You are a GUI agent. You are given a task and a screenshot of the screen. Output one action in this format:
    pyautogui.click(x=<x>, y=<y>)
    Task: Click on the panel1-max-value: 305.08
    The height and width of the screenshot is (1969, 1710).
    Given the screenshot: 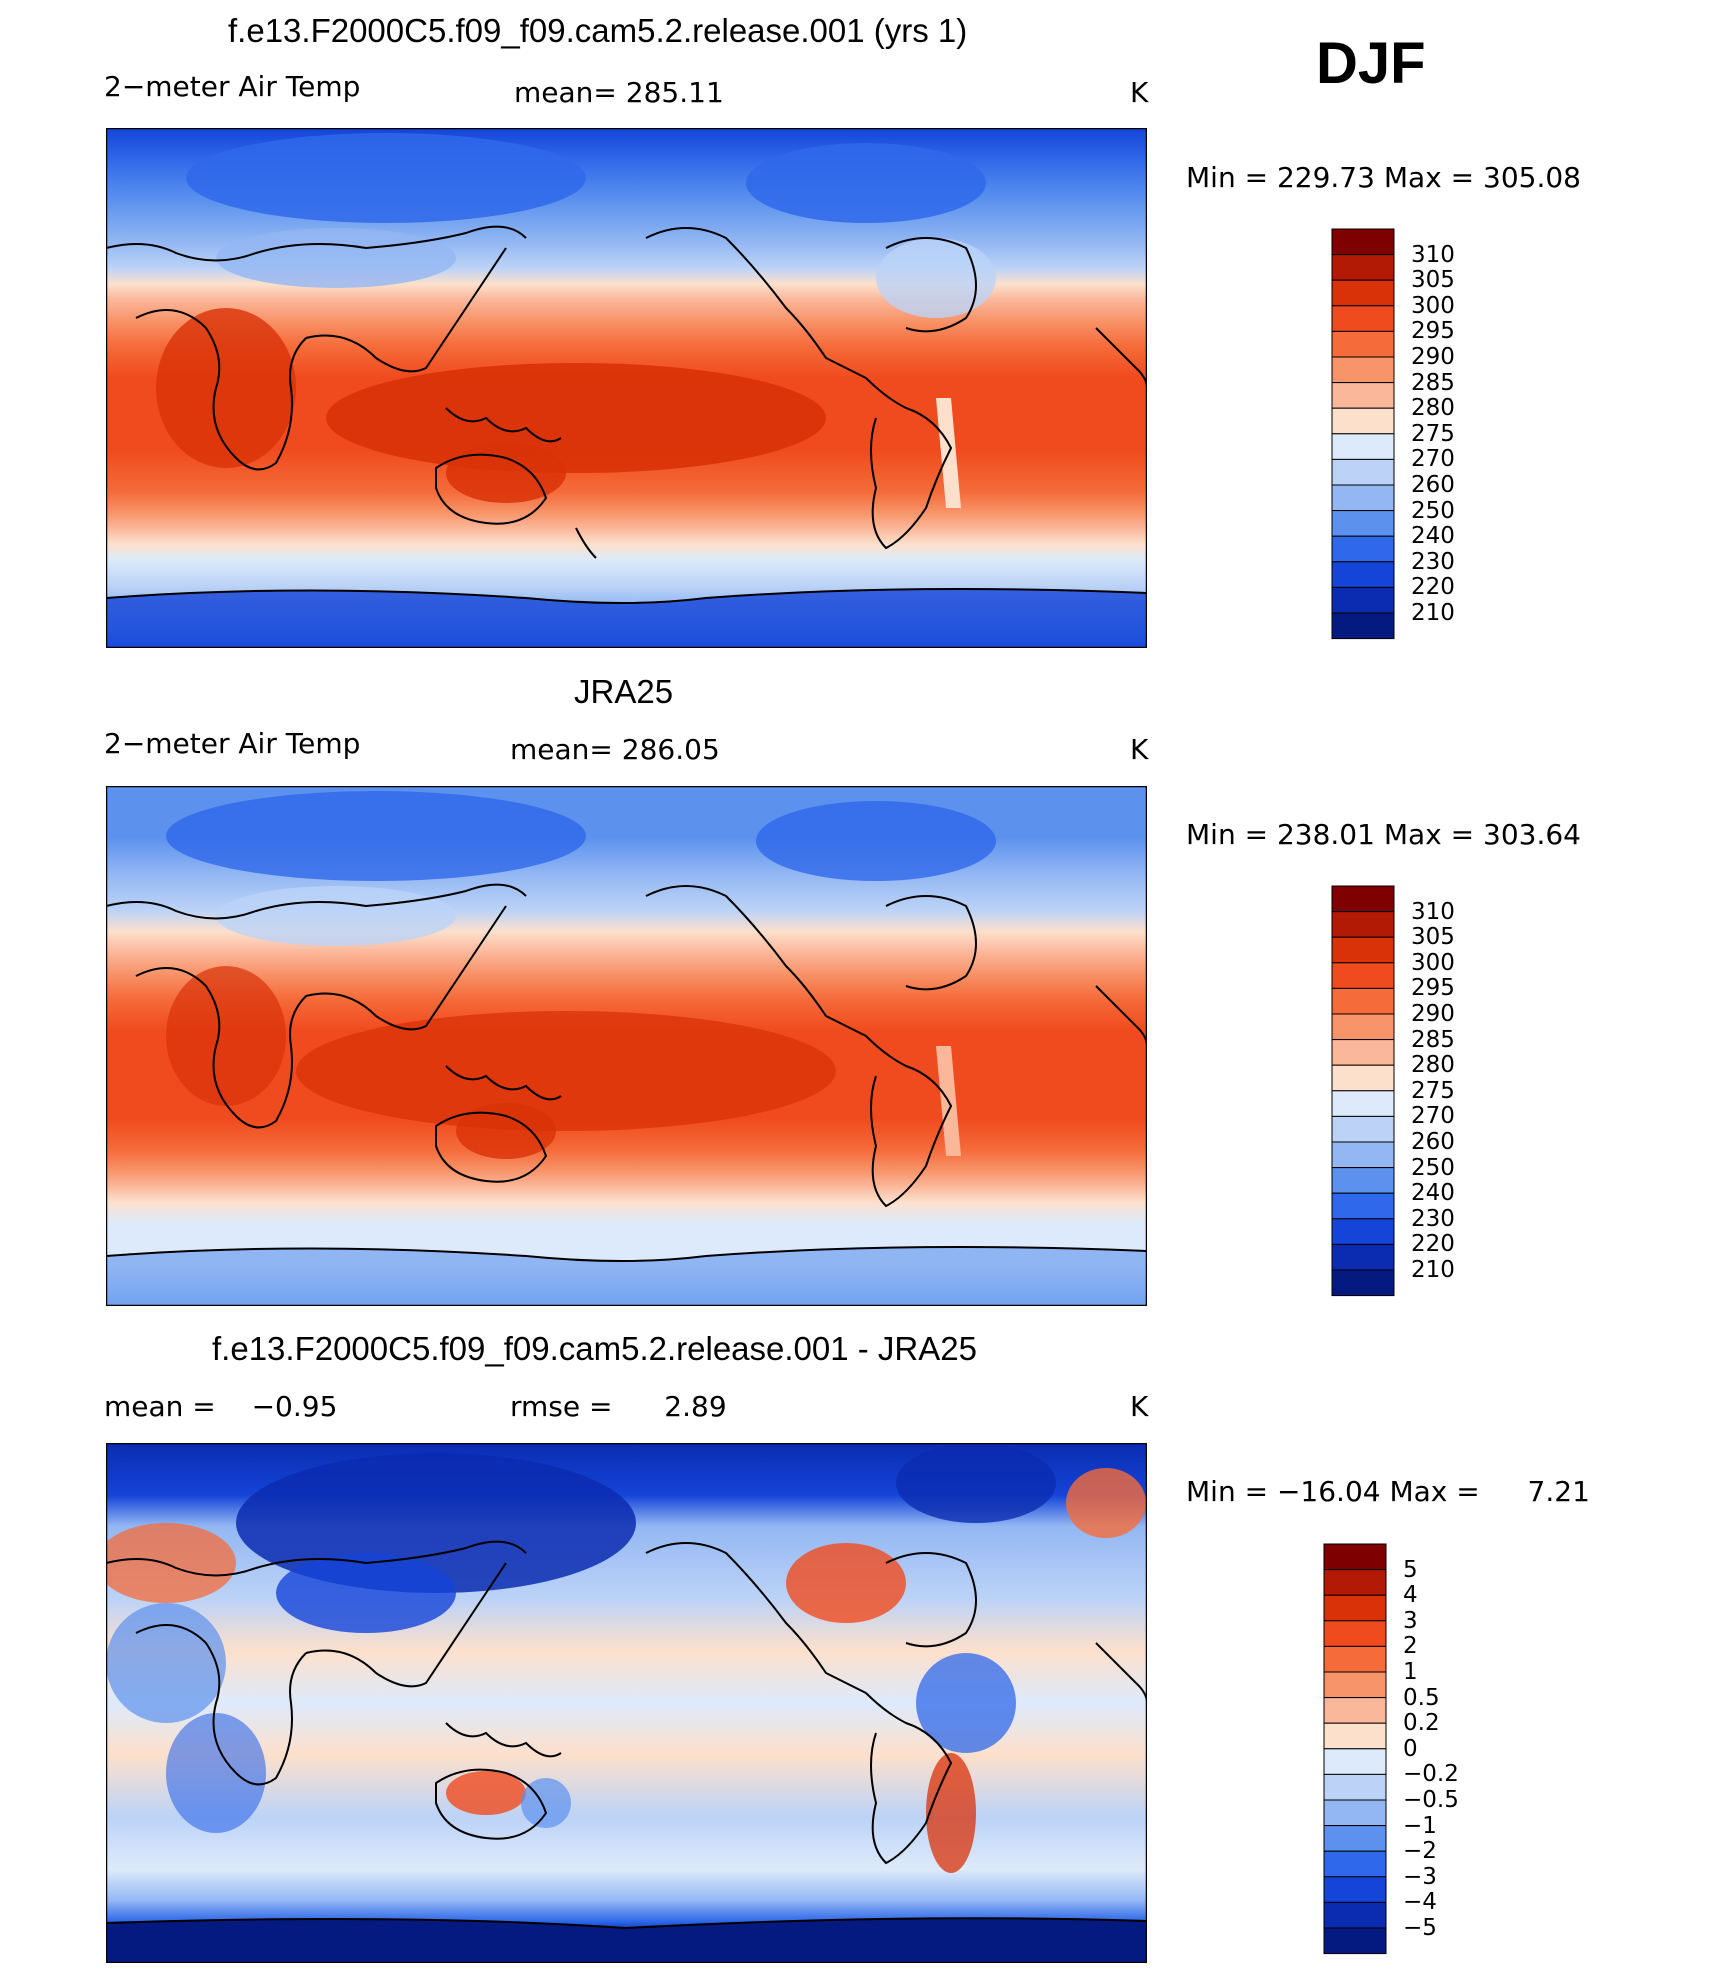 What is the action you would take?
    pyautogui.click(x=1532, y=177)
    